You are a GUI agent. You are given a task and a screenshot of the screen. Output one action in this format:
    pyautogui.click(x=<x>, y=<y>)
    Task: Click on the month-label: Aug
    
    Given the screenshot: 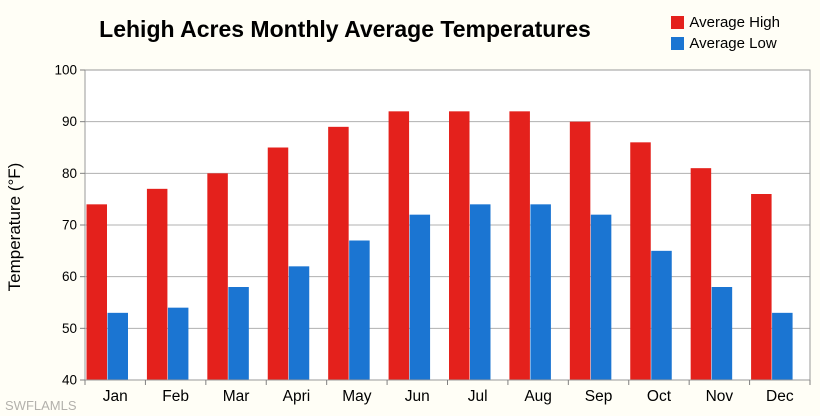 What is the action you would take?
    pyautogui.click(x=538, y=396)
    